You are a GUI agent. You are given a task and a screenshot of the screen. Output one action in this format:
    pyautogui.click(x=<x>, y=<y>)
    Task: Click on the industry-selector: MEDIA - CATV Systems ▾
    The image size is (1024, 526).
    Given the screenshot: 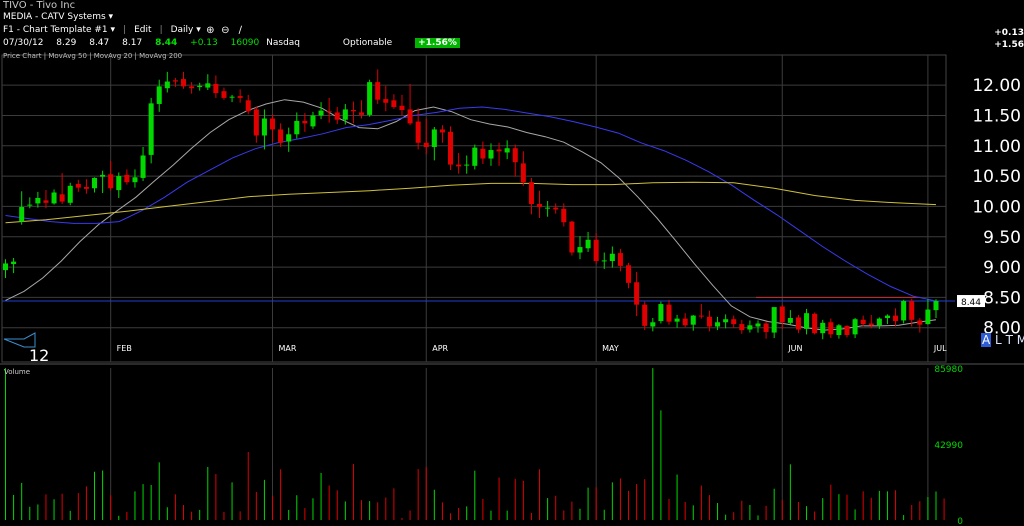 What is the action you would take?
    pyautogui.click(x=58, y=17)
    